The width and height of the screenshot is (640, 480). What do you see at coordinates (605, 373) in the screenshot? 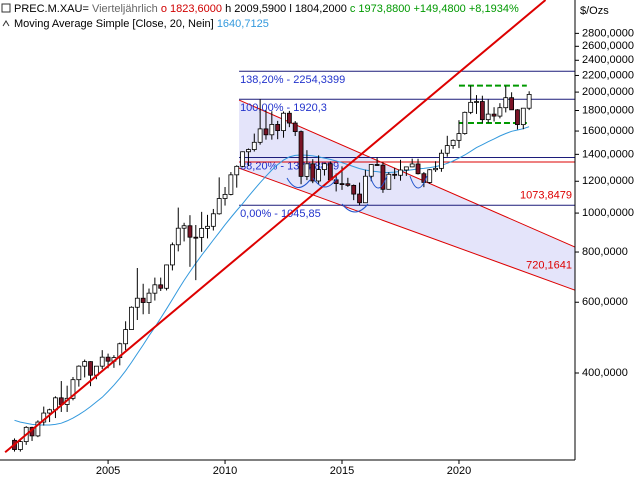
I see `y-tick-label: 400,0000` at bounding box center [605, 373].